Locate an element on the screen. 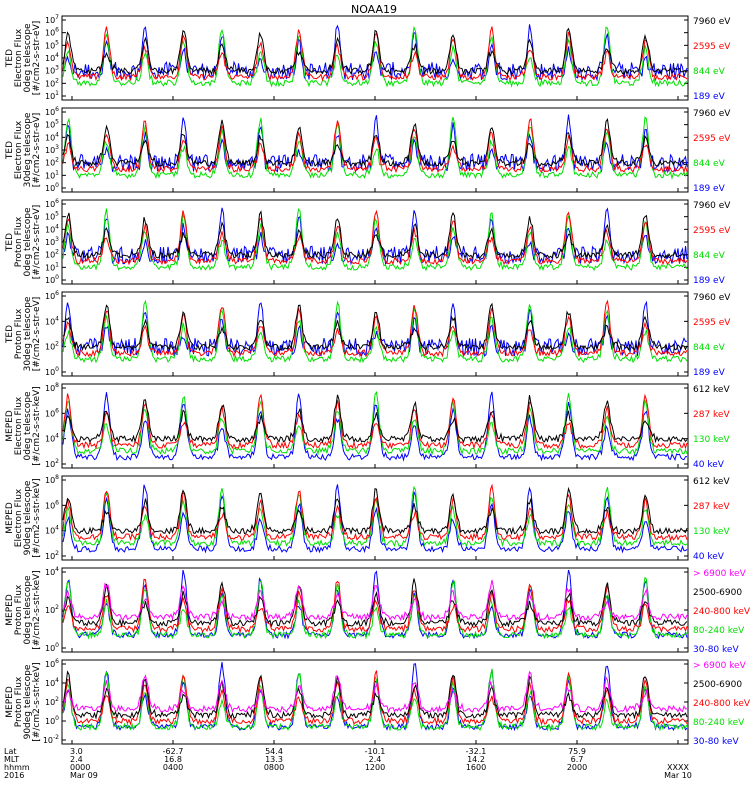 The height and width of the screenshot is (800, 750). chart-title: NOAA19 is located at coordinates (374, 9).